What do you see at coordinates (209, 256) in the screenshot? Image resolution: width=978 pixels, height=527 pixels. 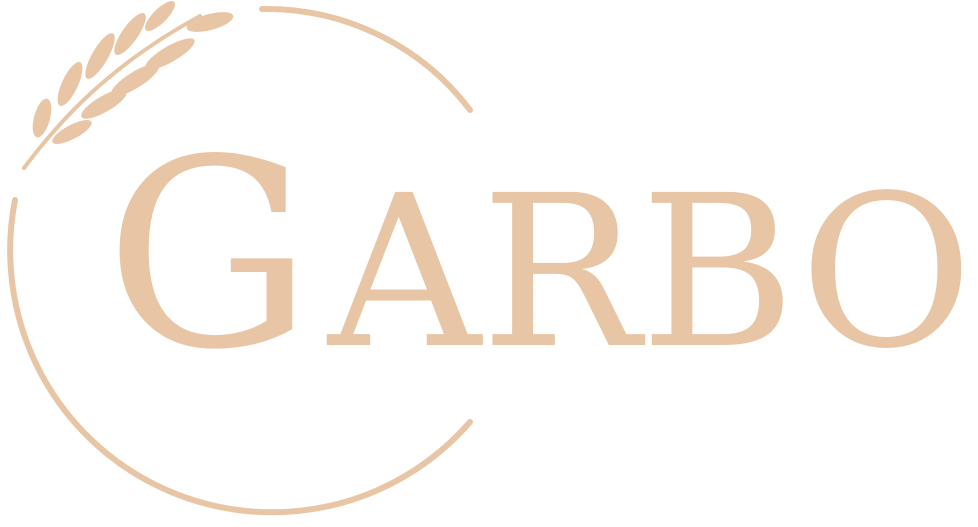 I see `wordmark-g: G` at bounding box center [209, 256].